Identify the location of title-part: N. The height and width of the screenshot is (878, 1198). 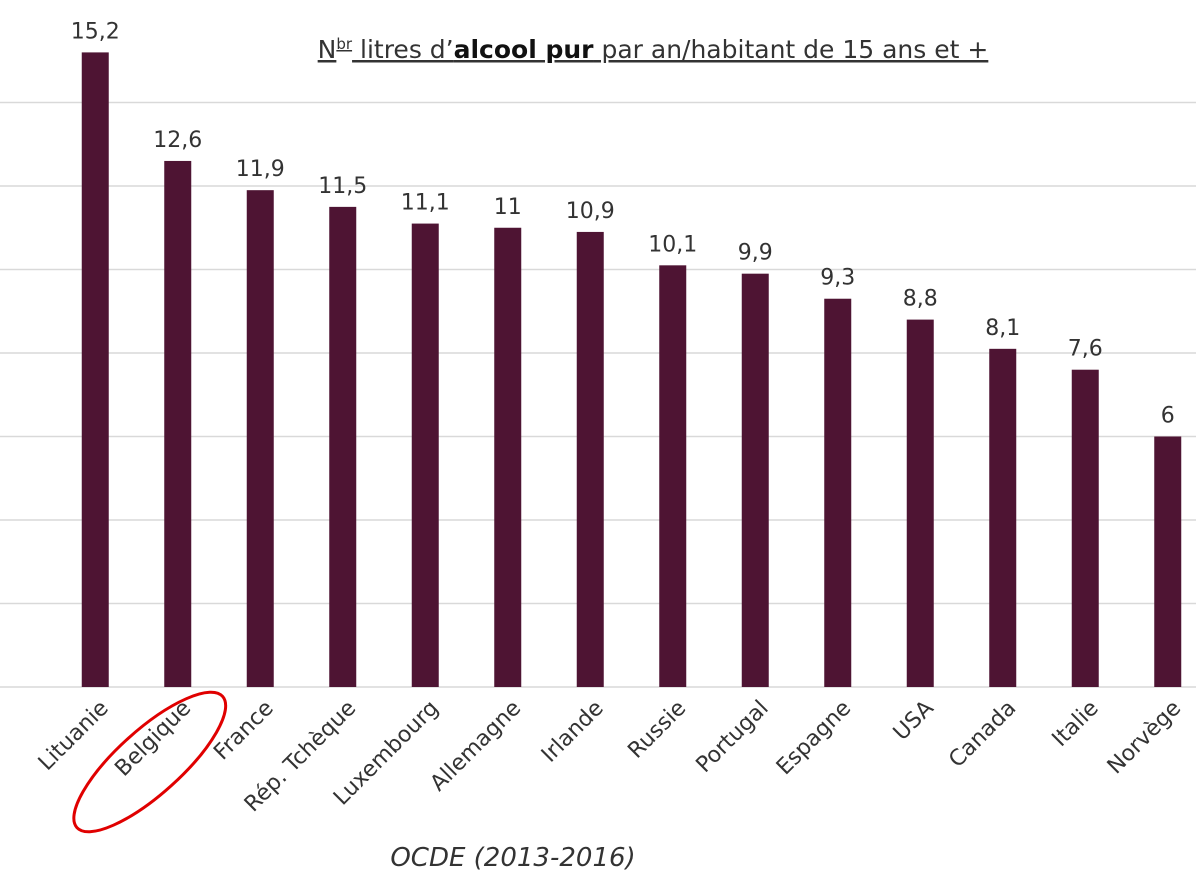
(327, 49).